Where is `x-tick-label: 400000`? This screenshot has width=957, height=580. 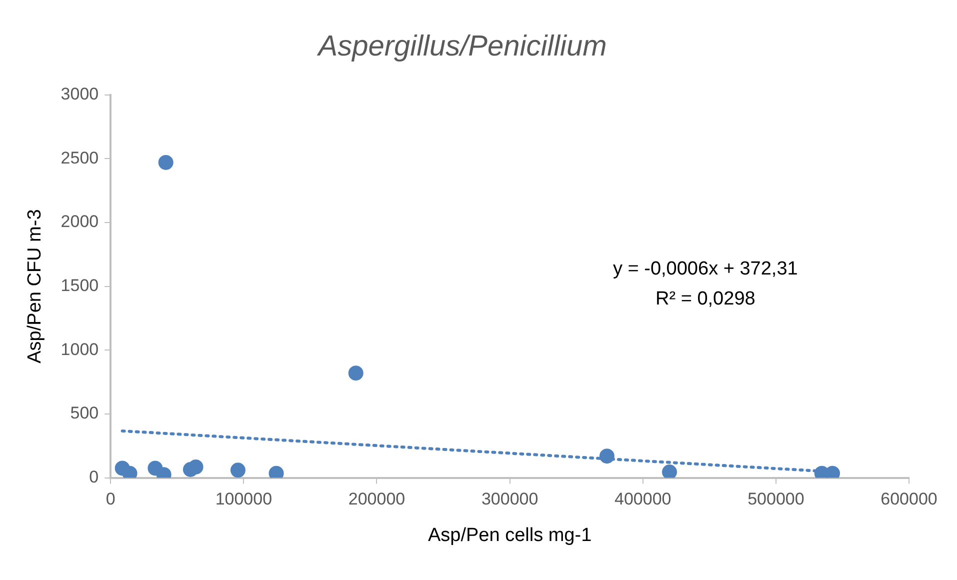
x-tick-label: 400000 is located at coordinates (643, 499).